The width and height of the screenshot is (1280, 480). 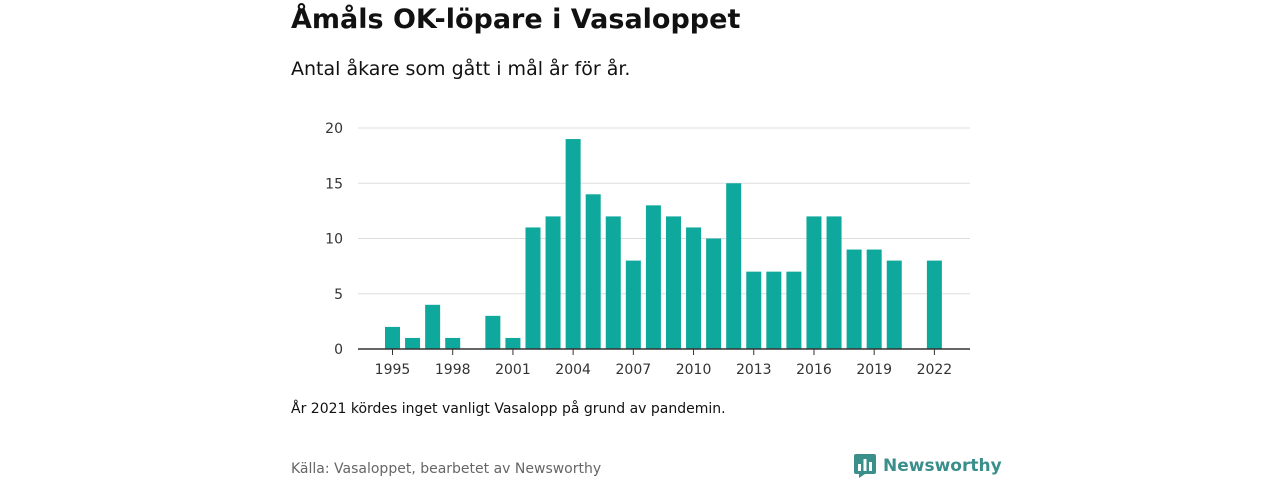 I want to click on y-tick-label: 15, so click(x=334, y=184).